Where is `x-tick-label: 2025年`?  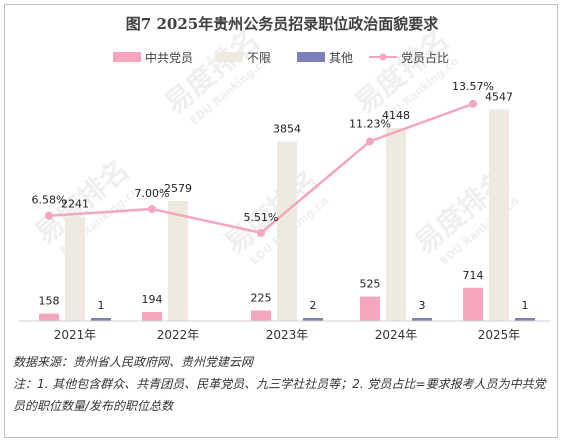 x-tick-label: 2025年 is located at coordinates (499, 335).